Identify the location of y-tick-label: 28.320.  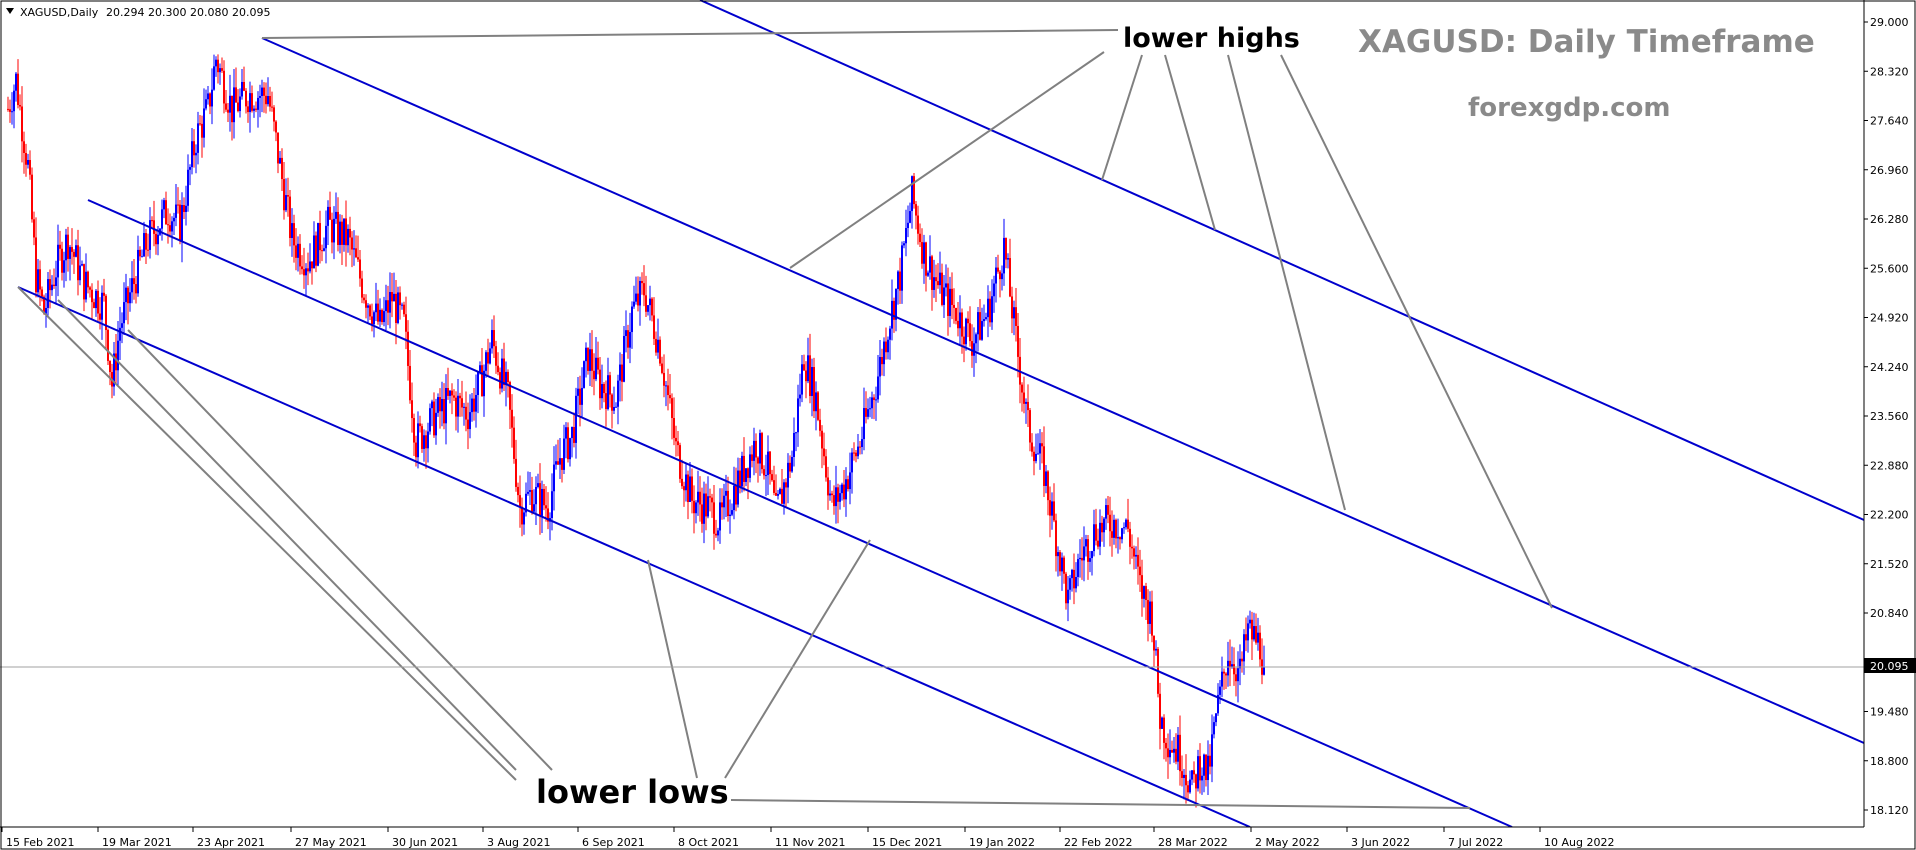
(1889, 71).